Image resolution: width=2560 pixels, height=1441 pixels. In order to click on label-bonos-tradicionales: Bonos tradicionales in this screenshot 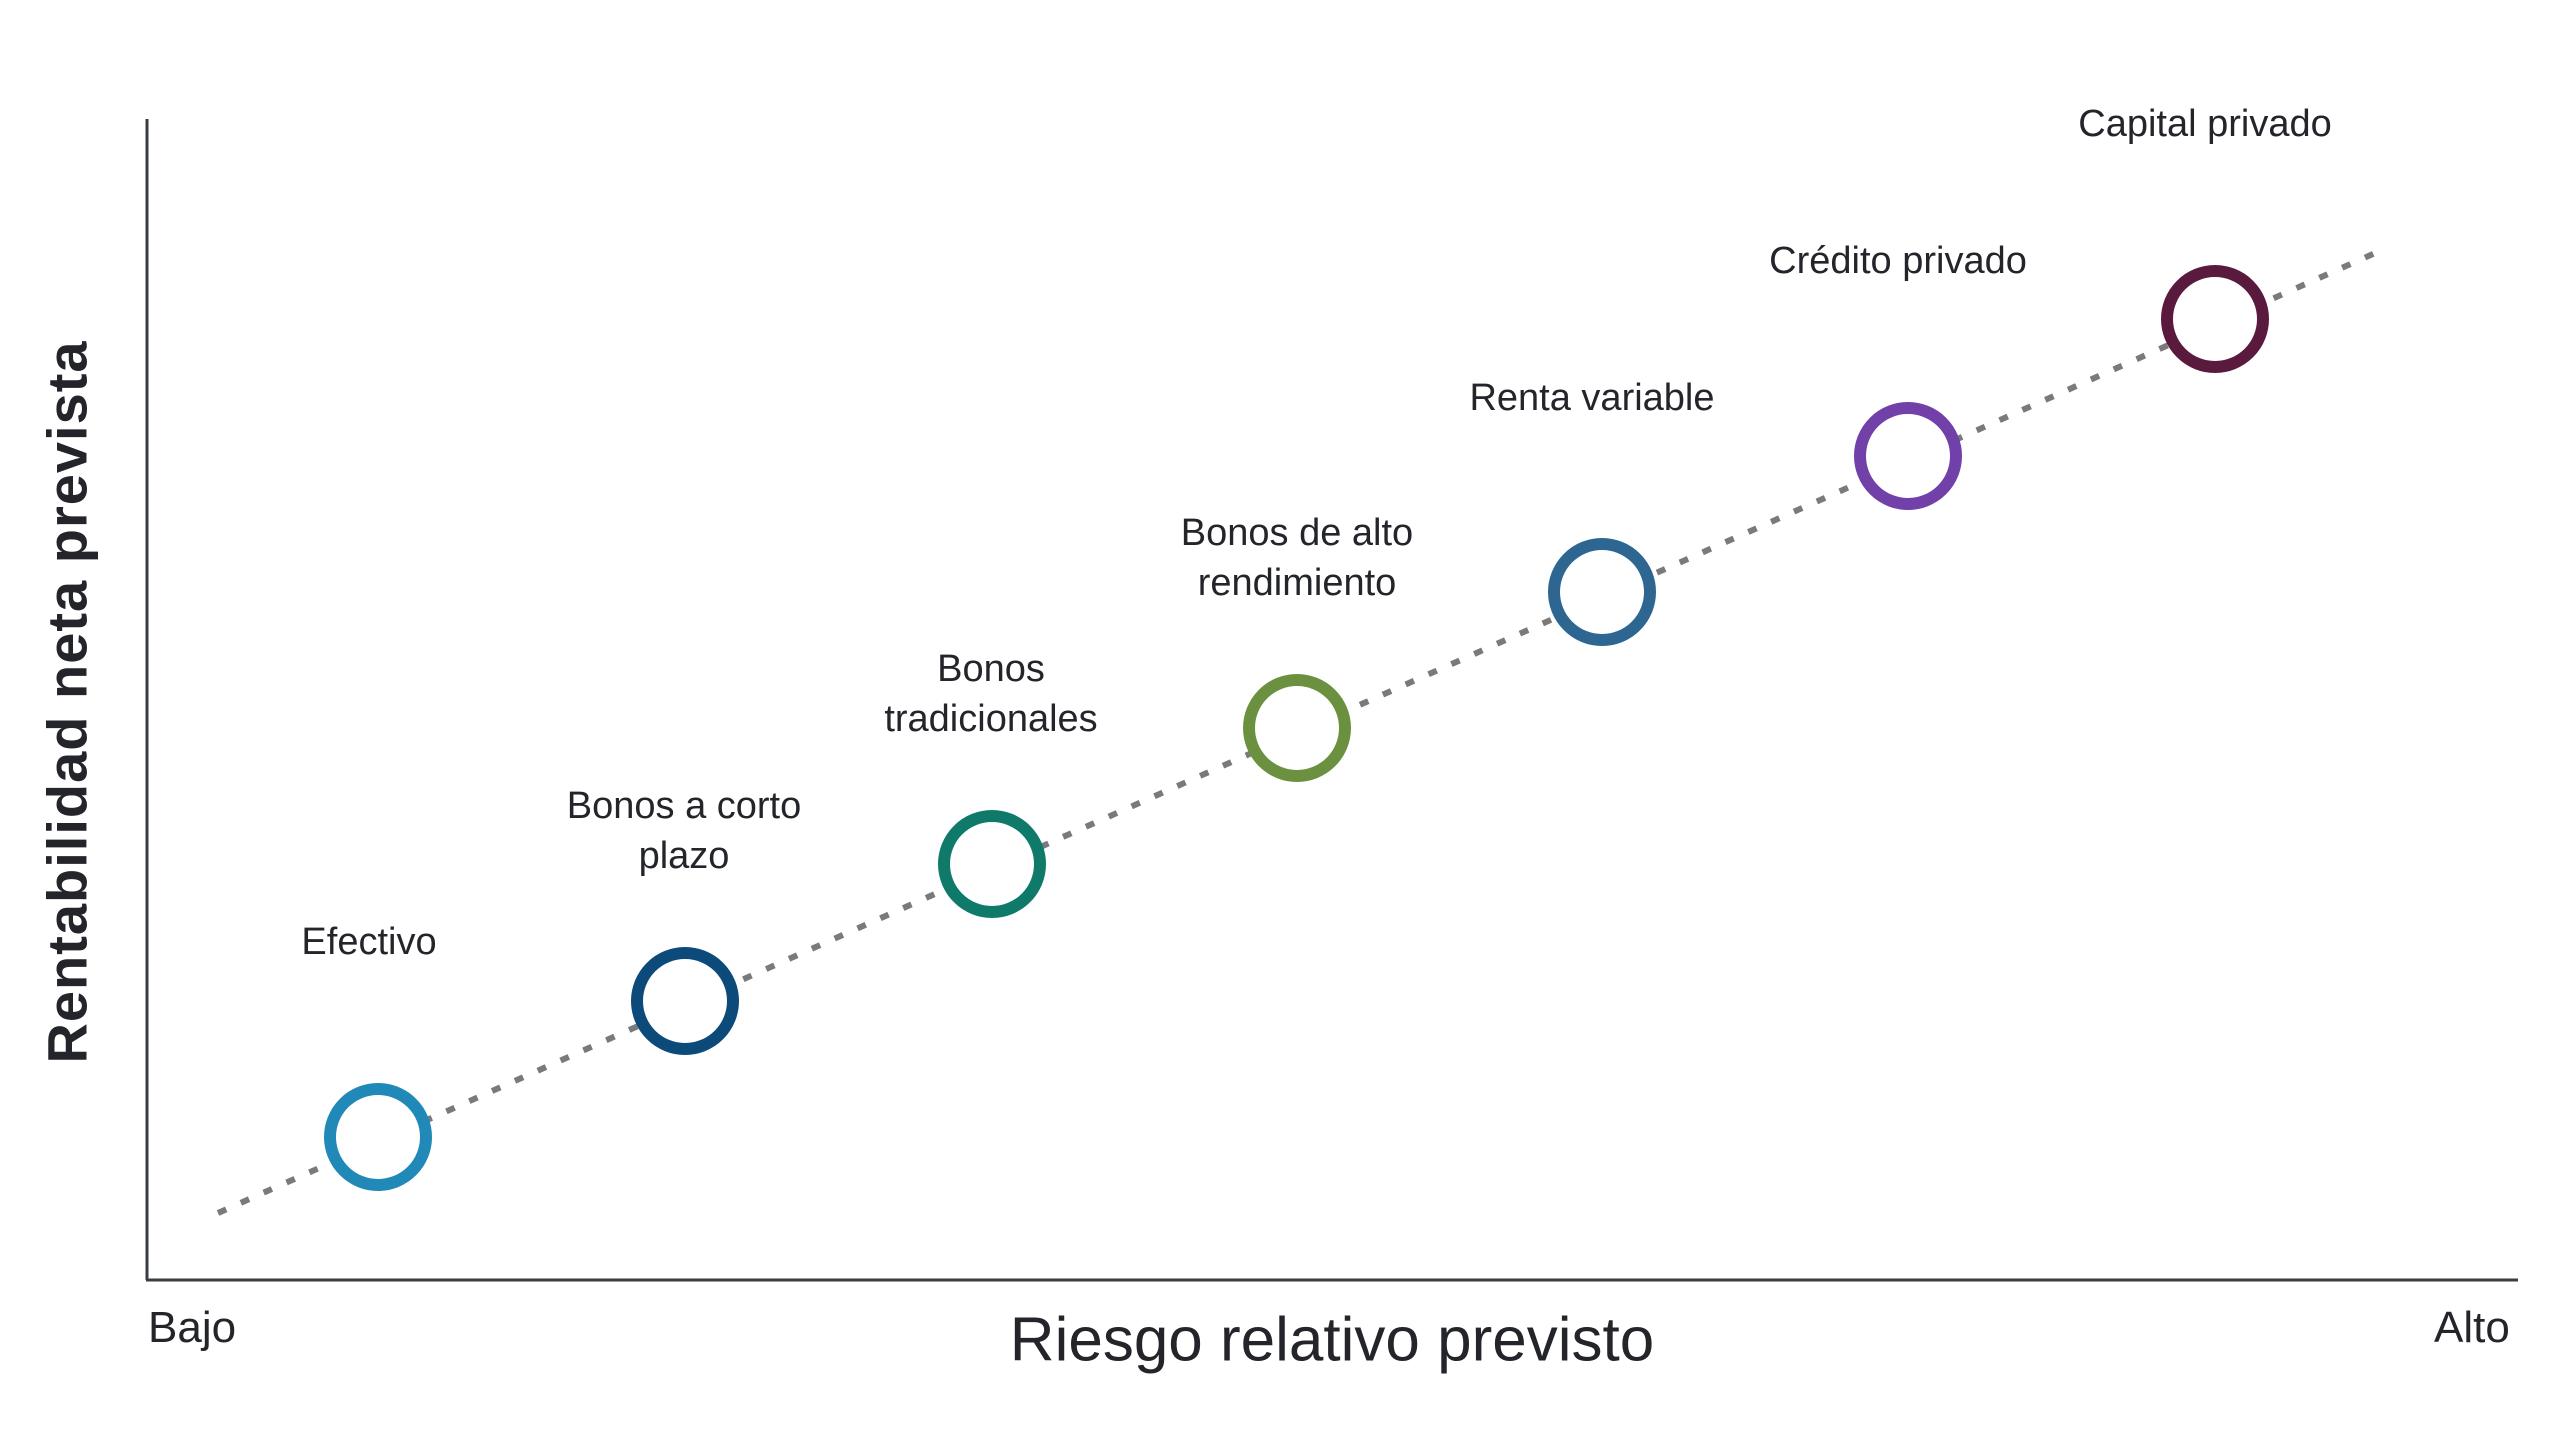, I will do `click(990, 694)`.